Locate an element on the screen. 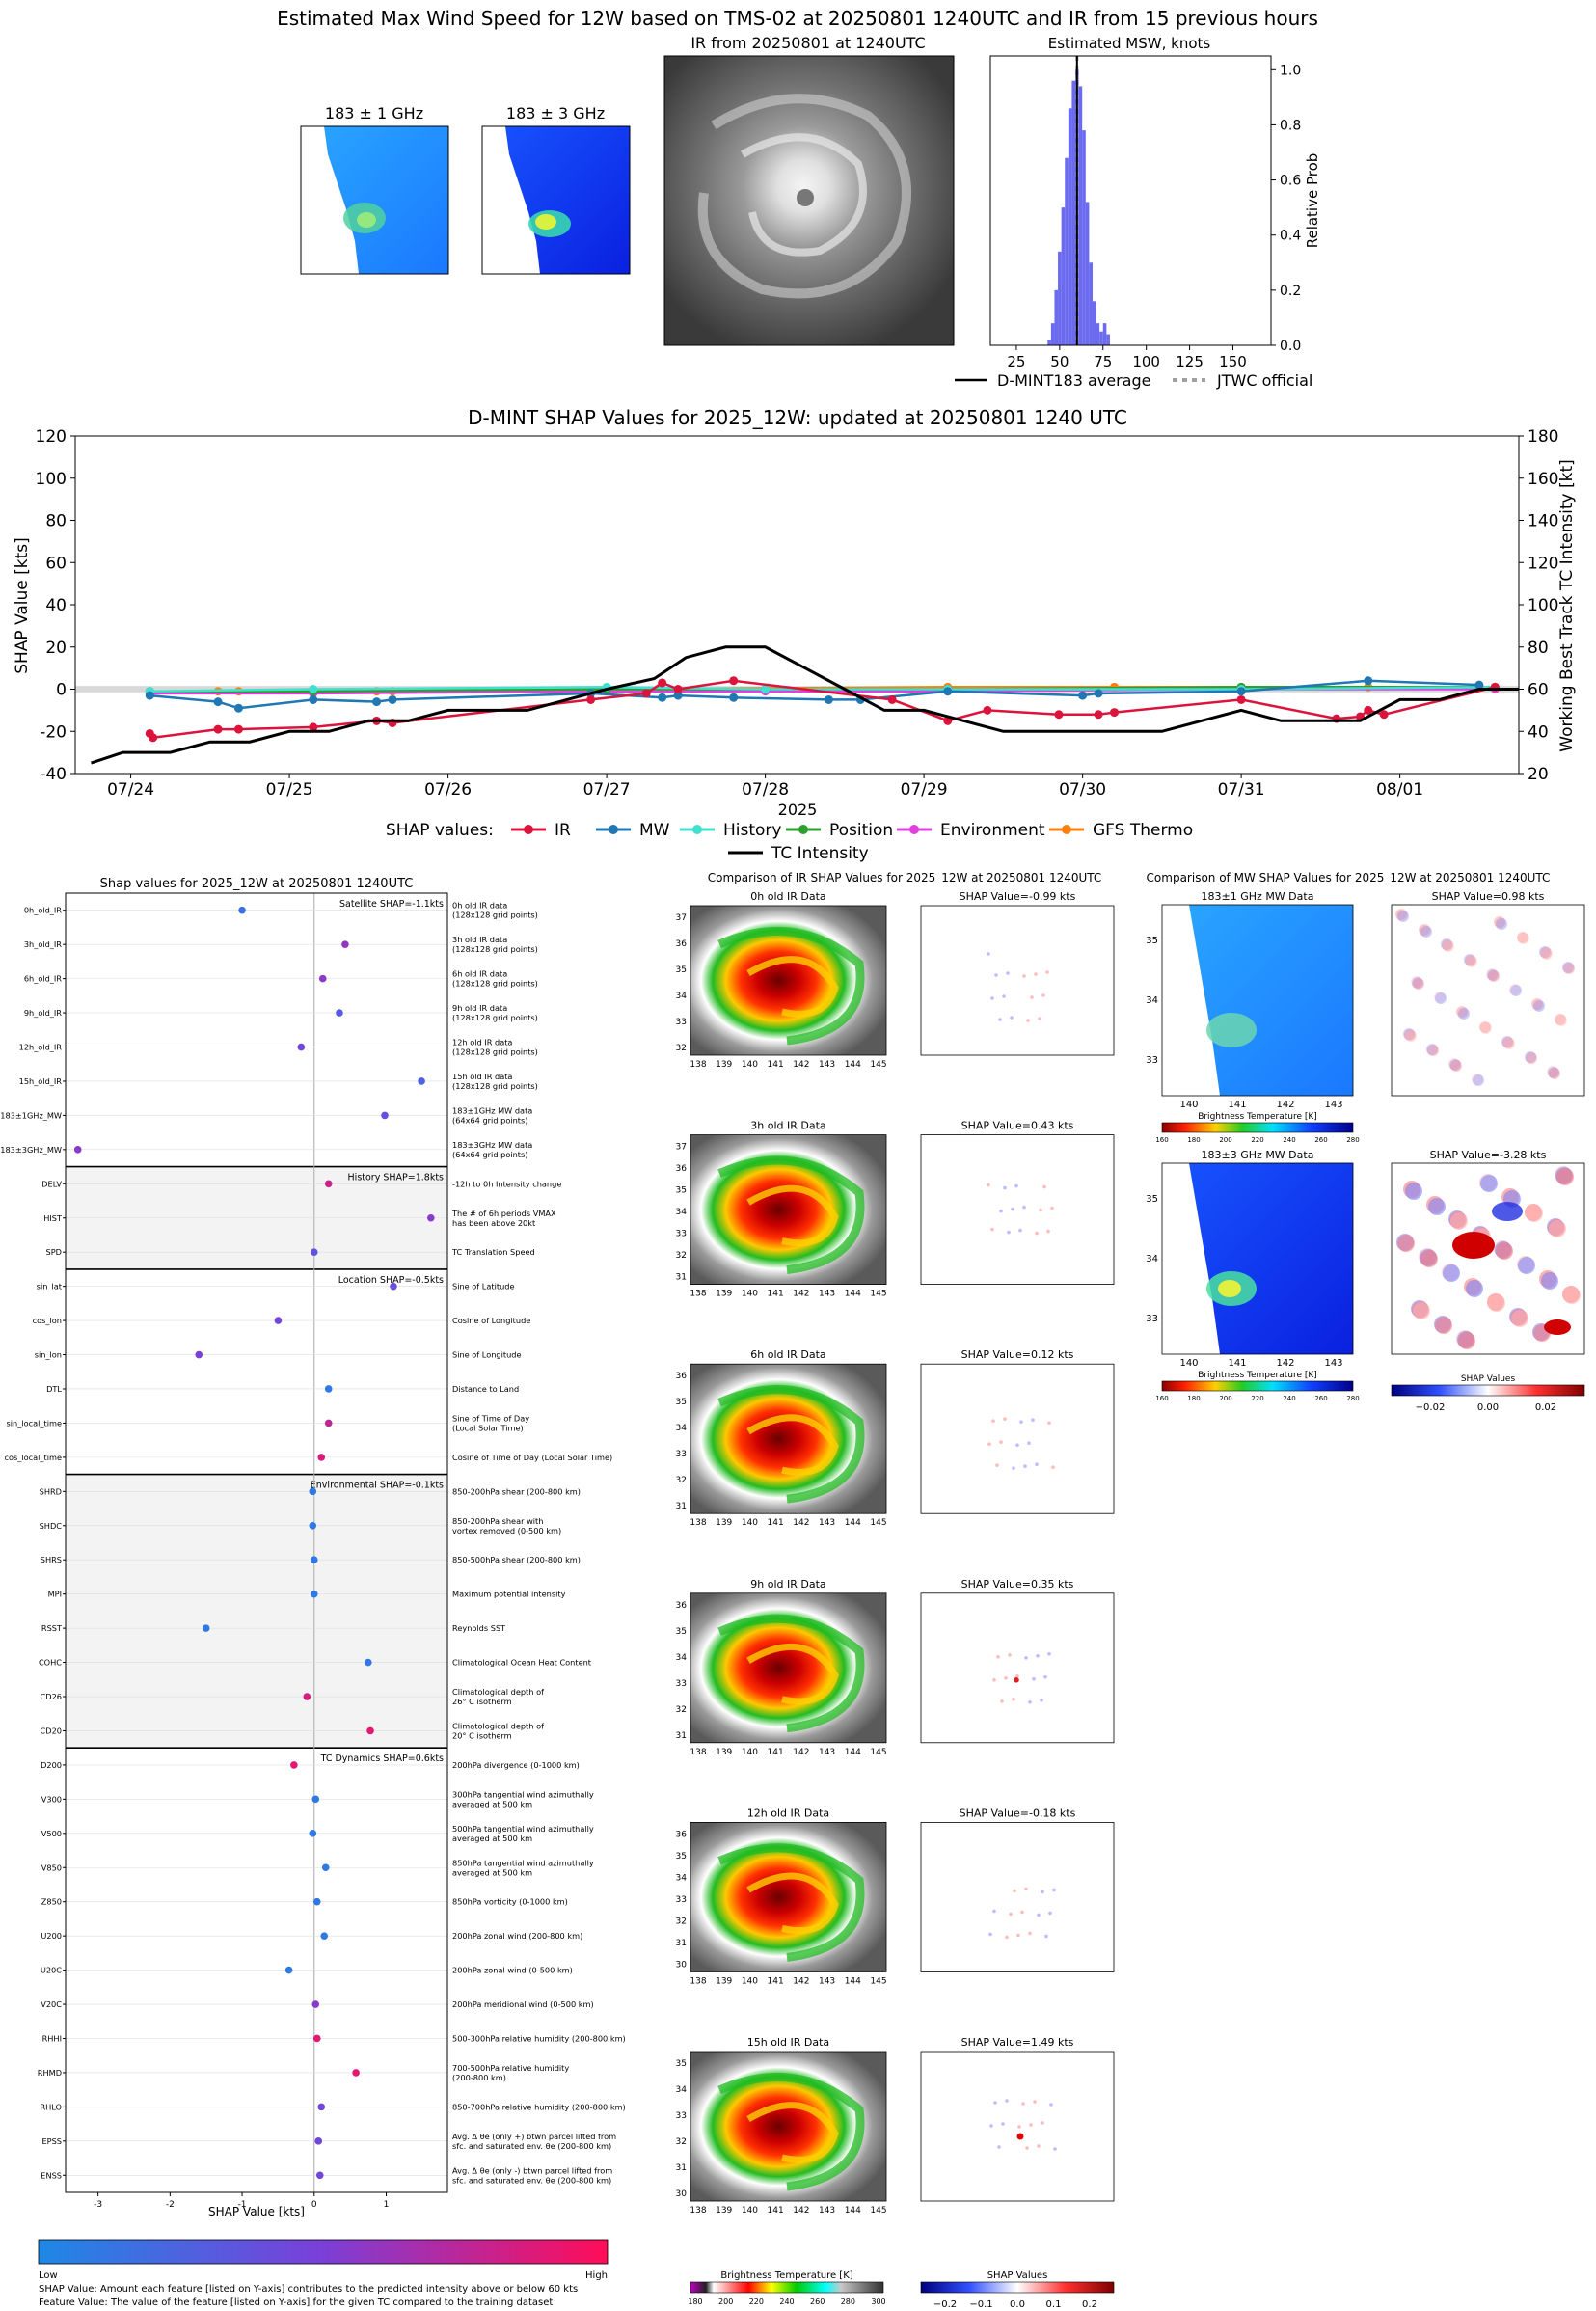  ir-xtick-label: 144 is located at coordinates (853, 1294).